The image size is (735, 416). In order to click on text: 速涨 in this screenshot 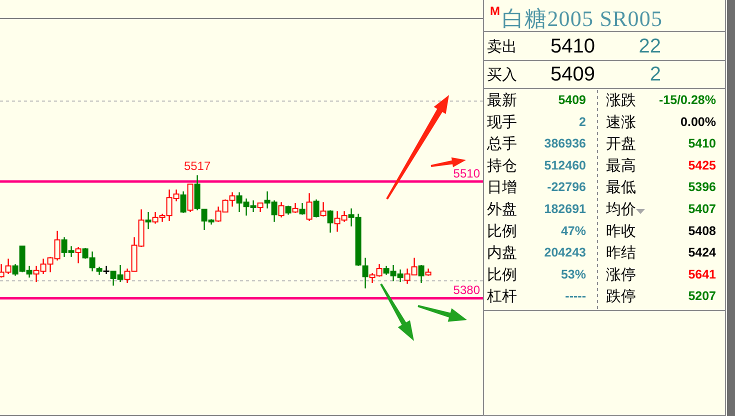, I will do `click(621, 121)`.